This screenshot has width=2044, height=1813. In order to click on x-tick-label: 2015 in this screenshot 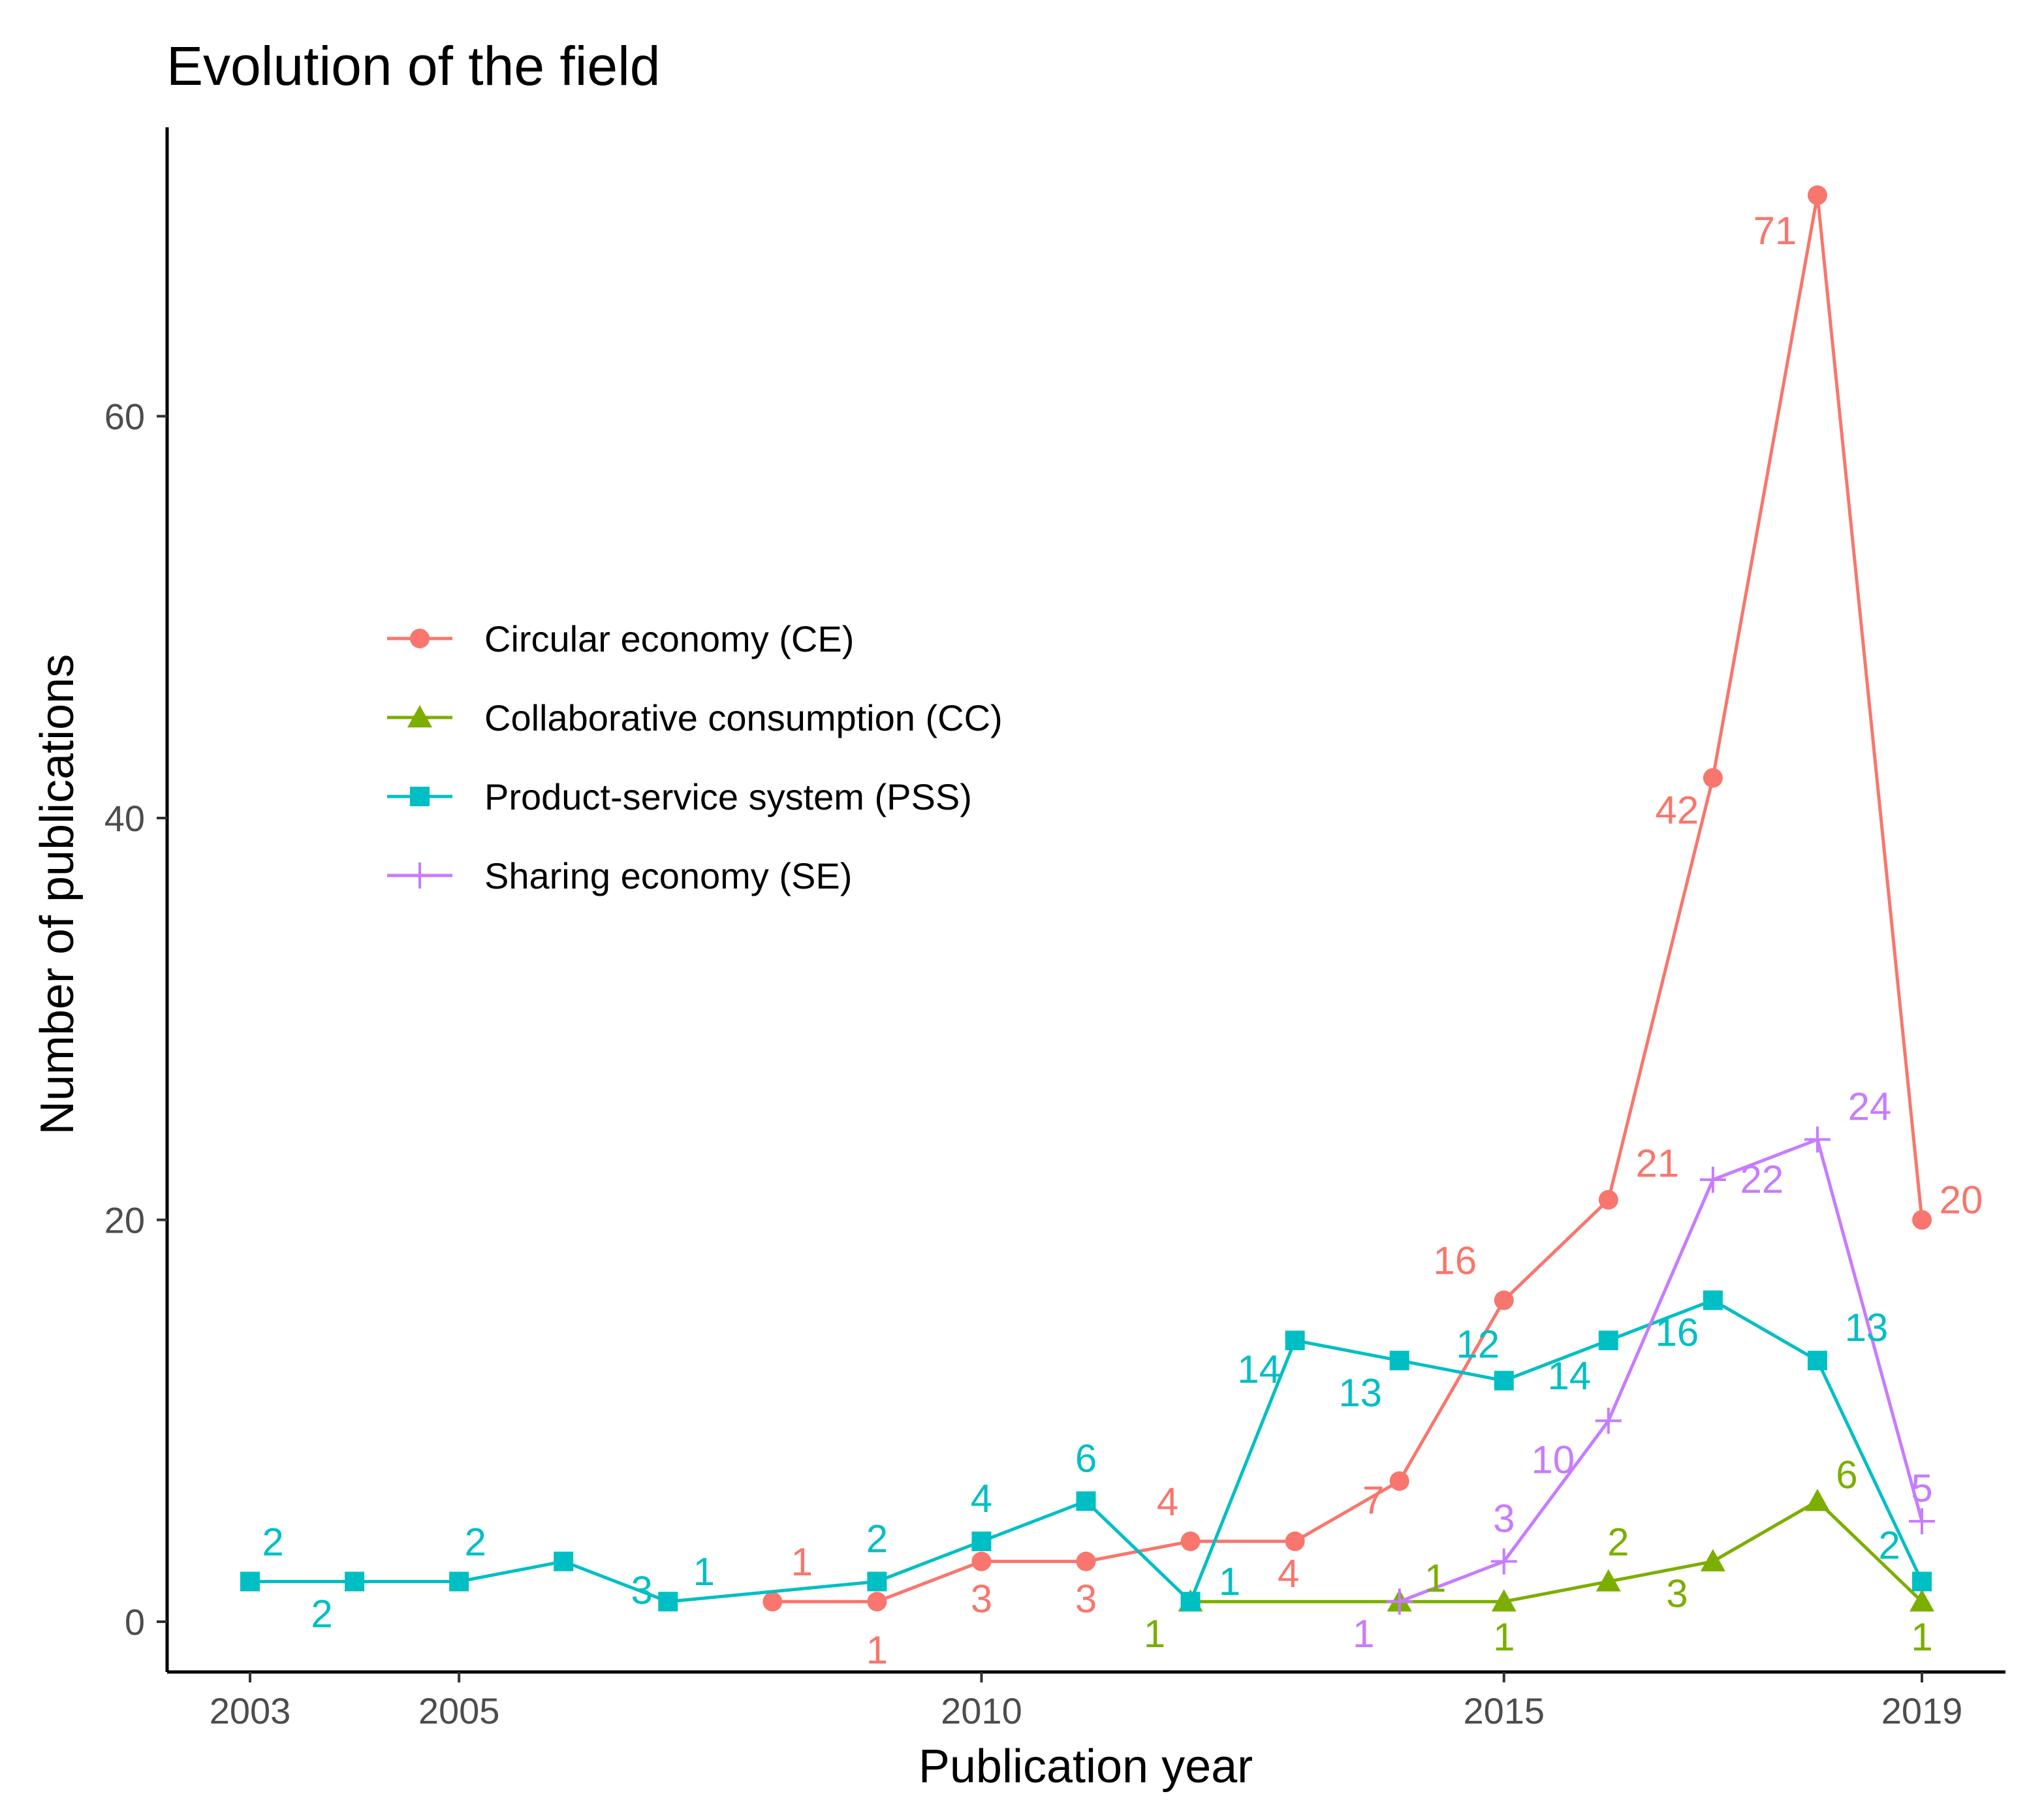, I will do `click(1504, 1710)`.